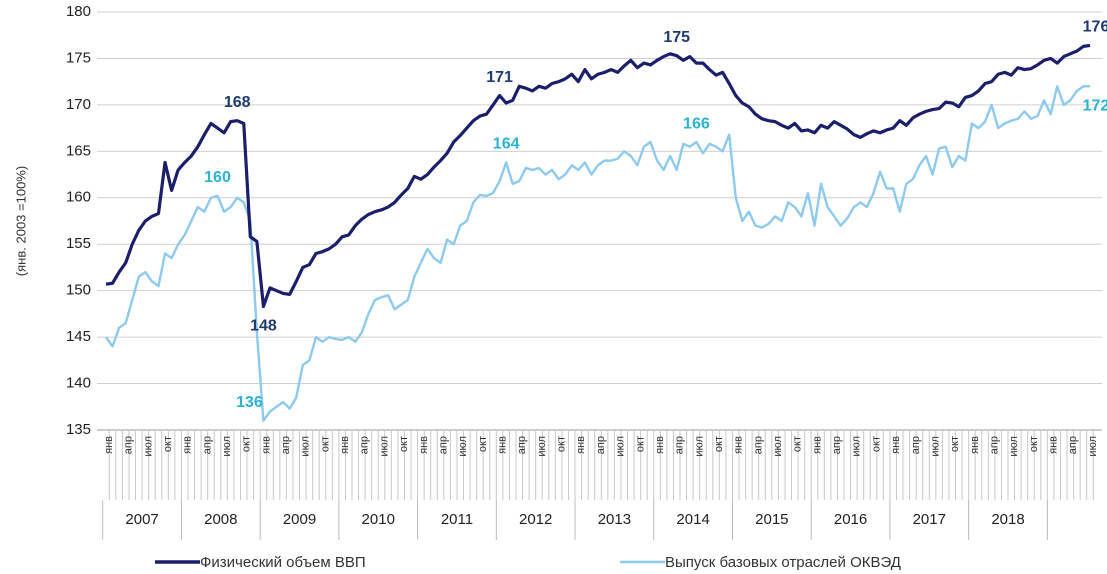  Describe the element at coordinates (283, 562) in the screenshot. I see `legend-label: Физический объем ВВП` at that location.